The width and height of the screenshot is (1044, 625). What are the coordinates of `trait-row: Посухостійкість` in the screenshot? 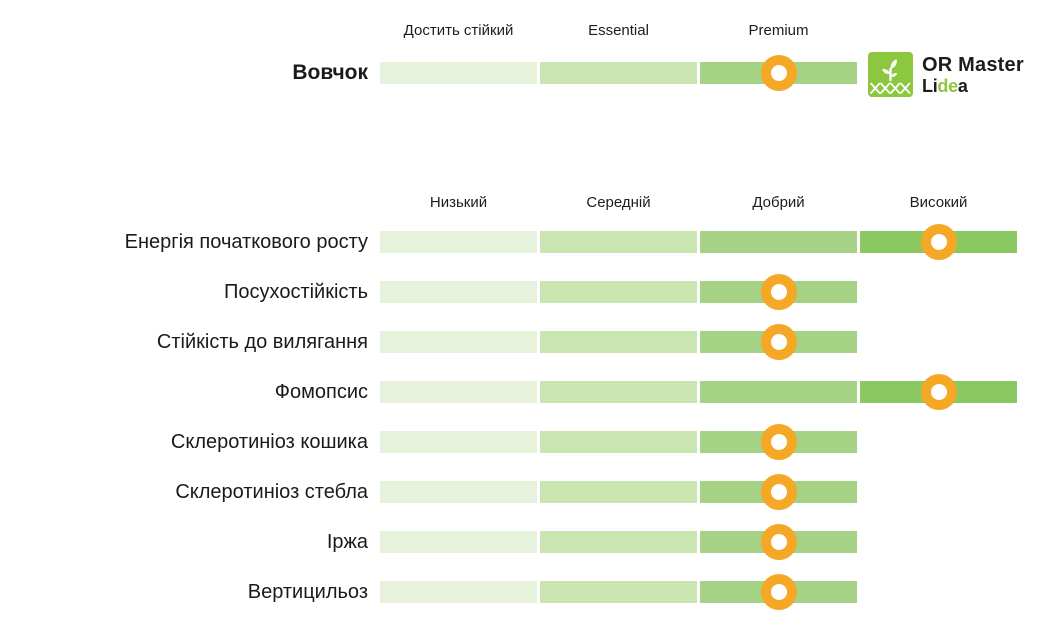 It's located at (522, 292).